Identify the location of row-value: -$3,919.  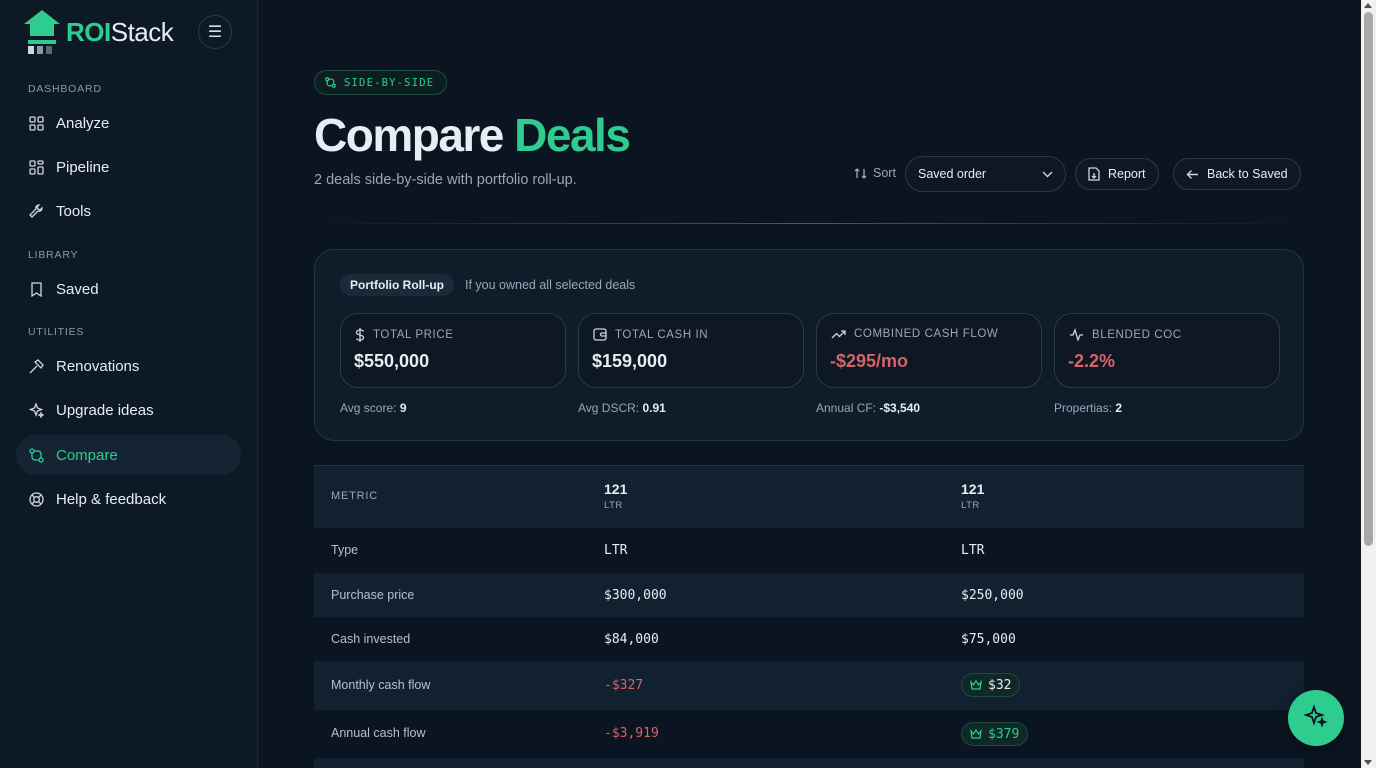
(631, 733).